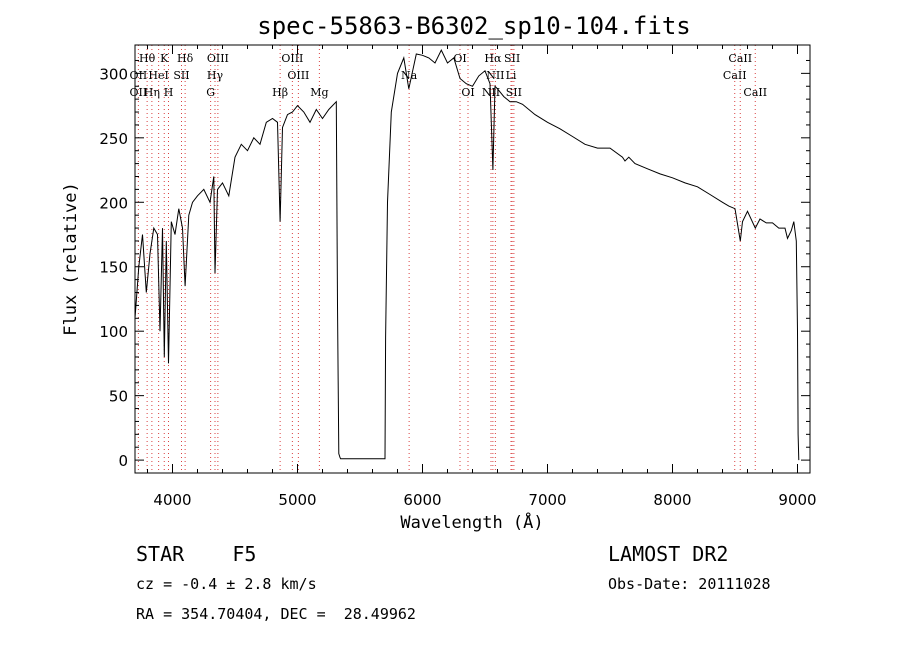  I want to click on x-axis-label: Wavelength (Å), so click(471, 522).